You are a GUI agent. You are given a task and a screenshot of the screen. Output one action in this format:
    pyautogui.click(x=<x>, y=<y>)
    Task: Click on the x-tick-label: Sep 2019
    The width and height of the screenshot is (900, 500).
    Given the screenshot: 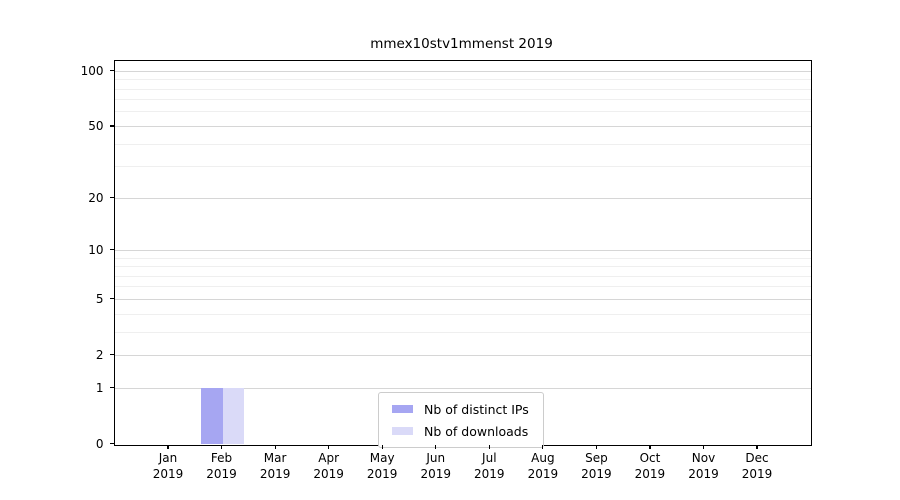 What is the action you would take?
    pyautogui.click(x=596, y=466)
    